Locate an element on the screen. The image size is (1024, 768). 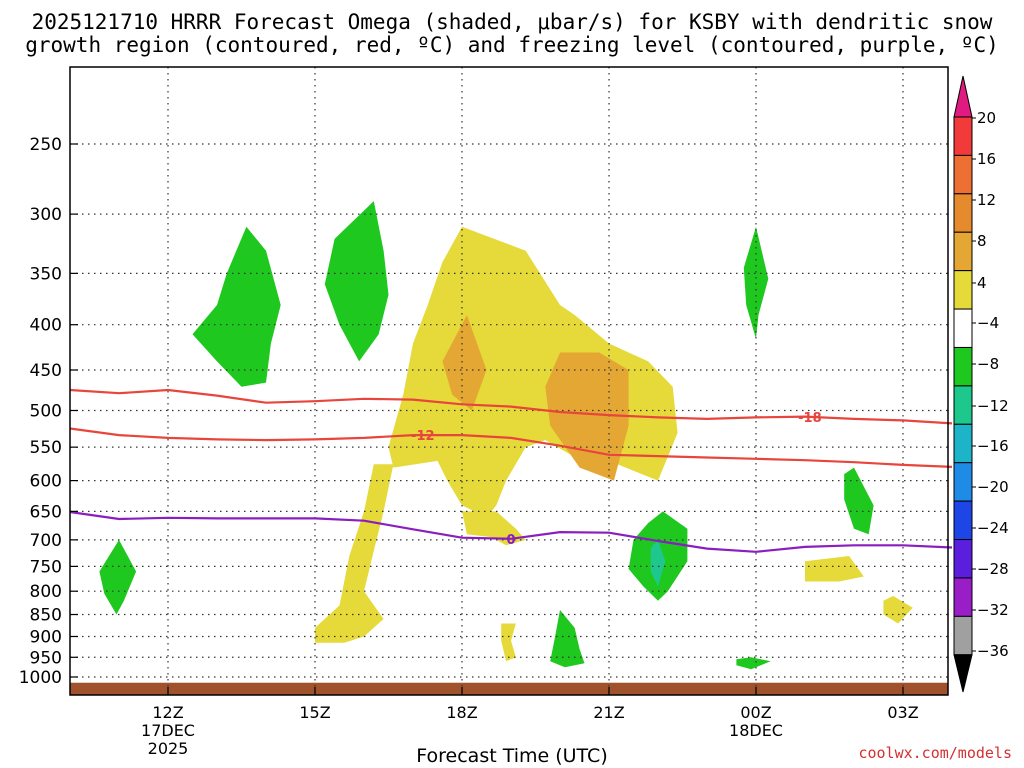
y-tick-label: 700 is located at coordinates (46, 541).